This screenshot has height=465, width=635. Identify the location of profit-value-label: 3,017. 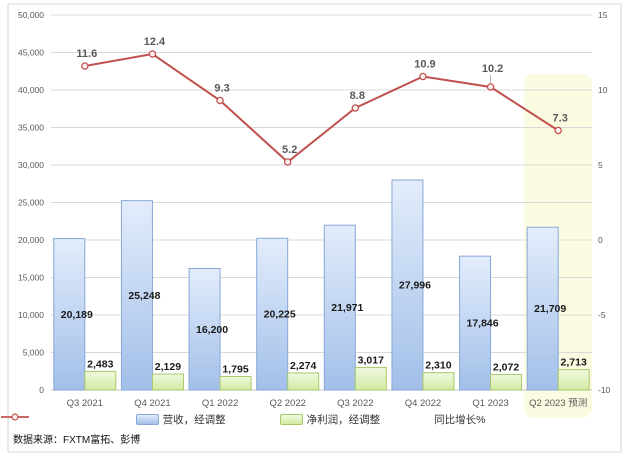
(371, 360).